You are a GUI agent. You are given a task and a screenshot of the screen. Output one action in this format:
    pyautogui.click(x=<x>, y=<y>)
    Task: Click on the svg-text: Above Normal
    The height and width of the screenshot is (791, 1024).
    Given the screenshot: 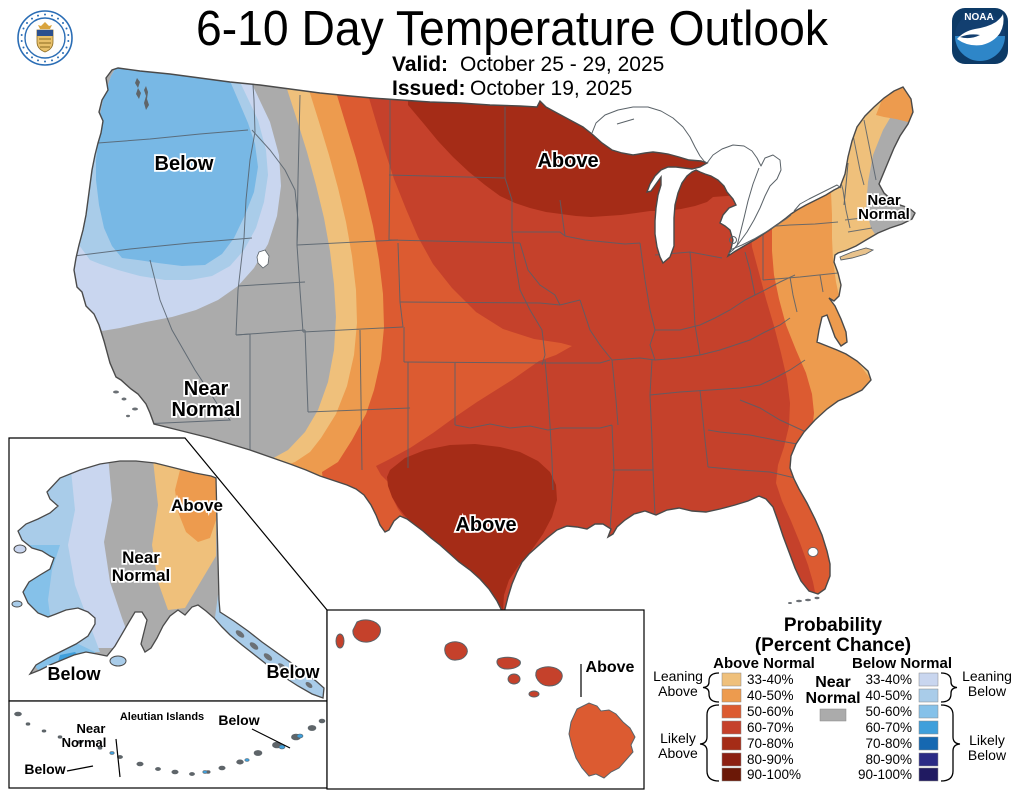 What is the action you would take?
    pyautogui.click(x=764, y=663)
    